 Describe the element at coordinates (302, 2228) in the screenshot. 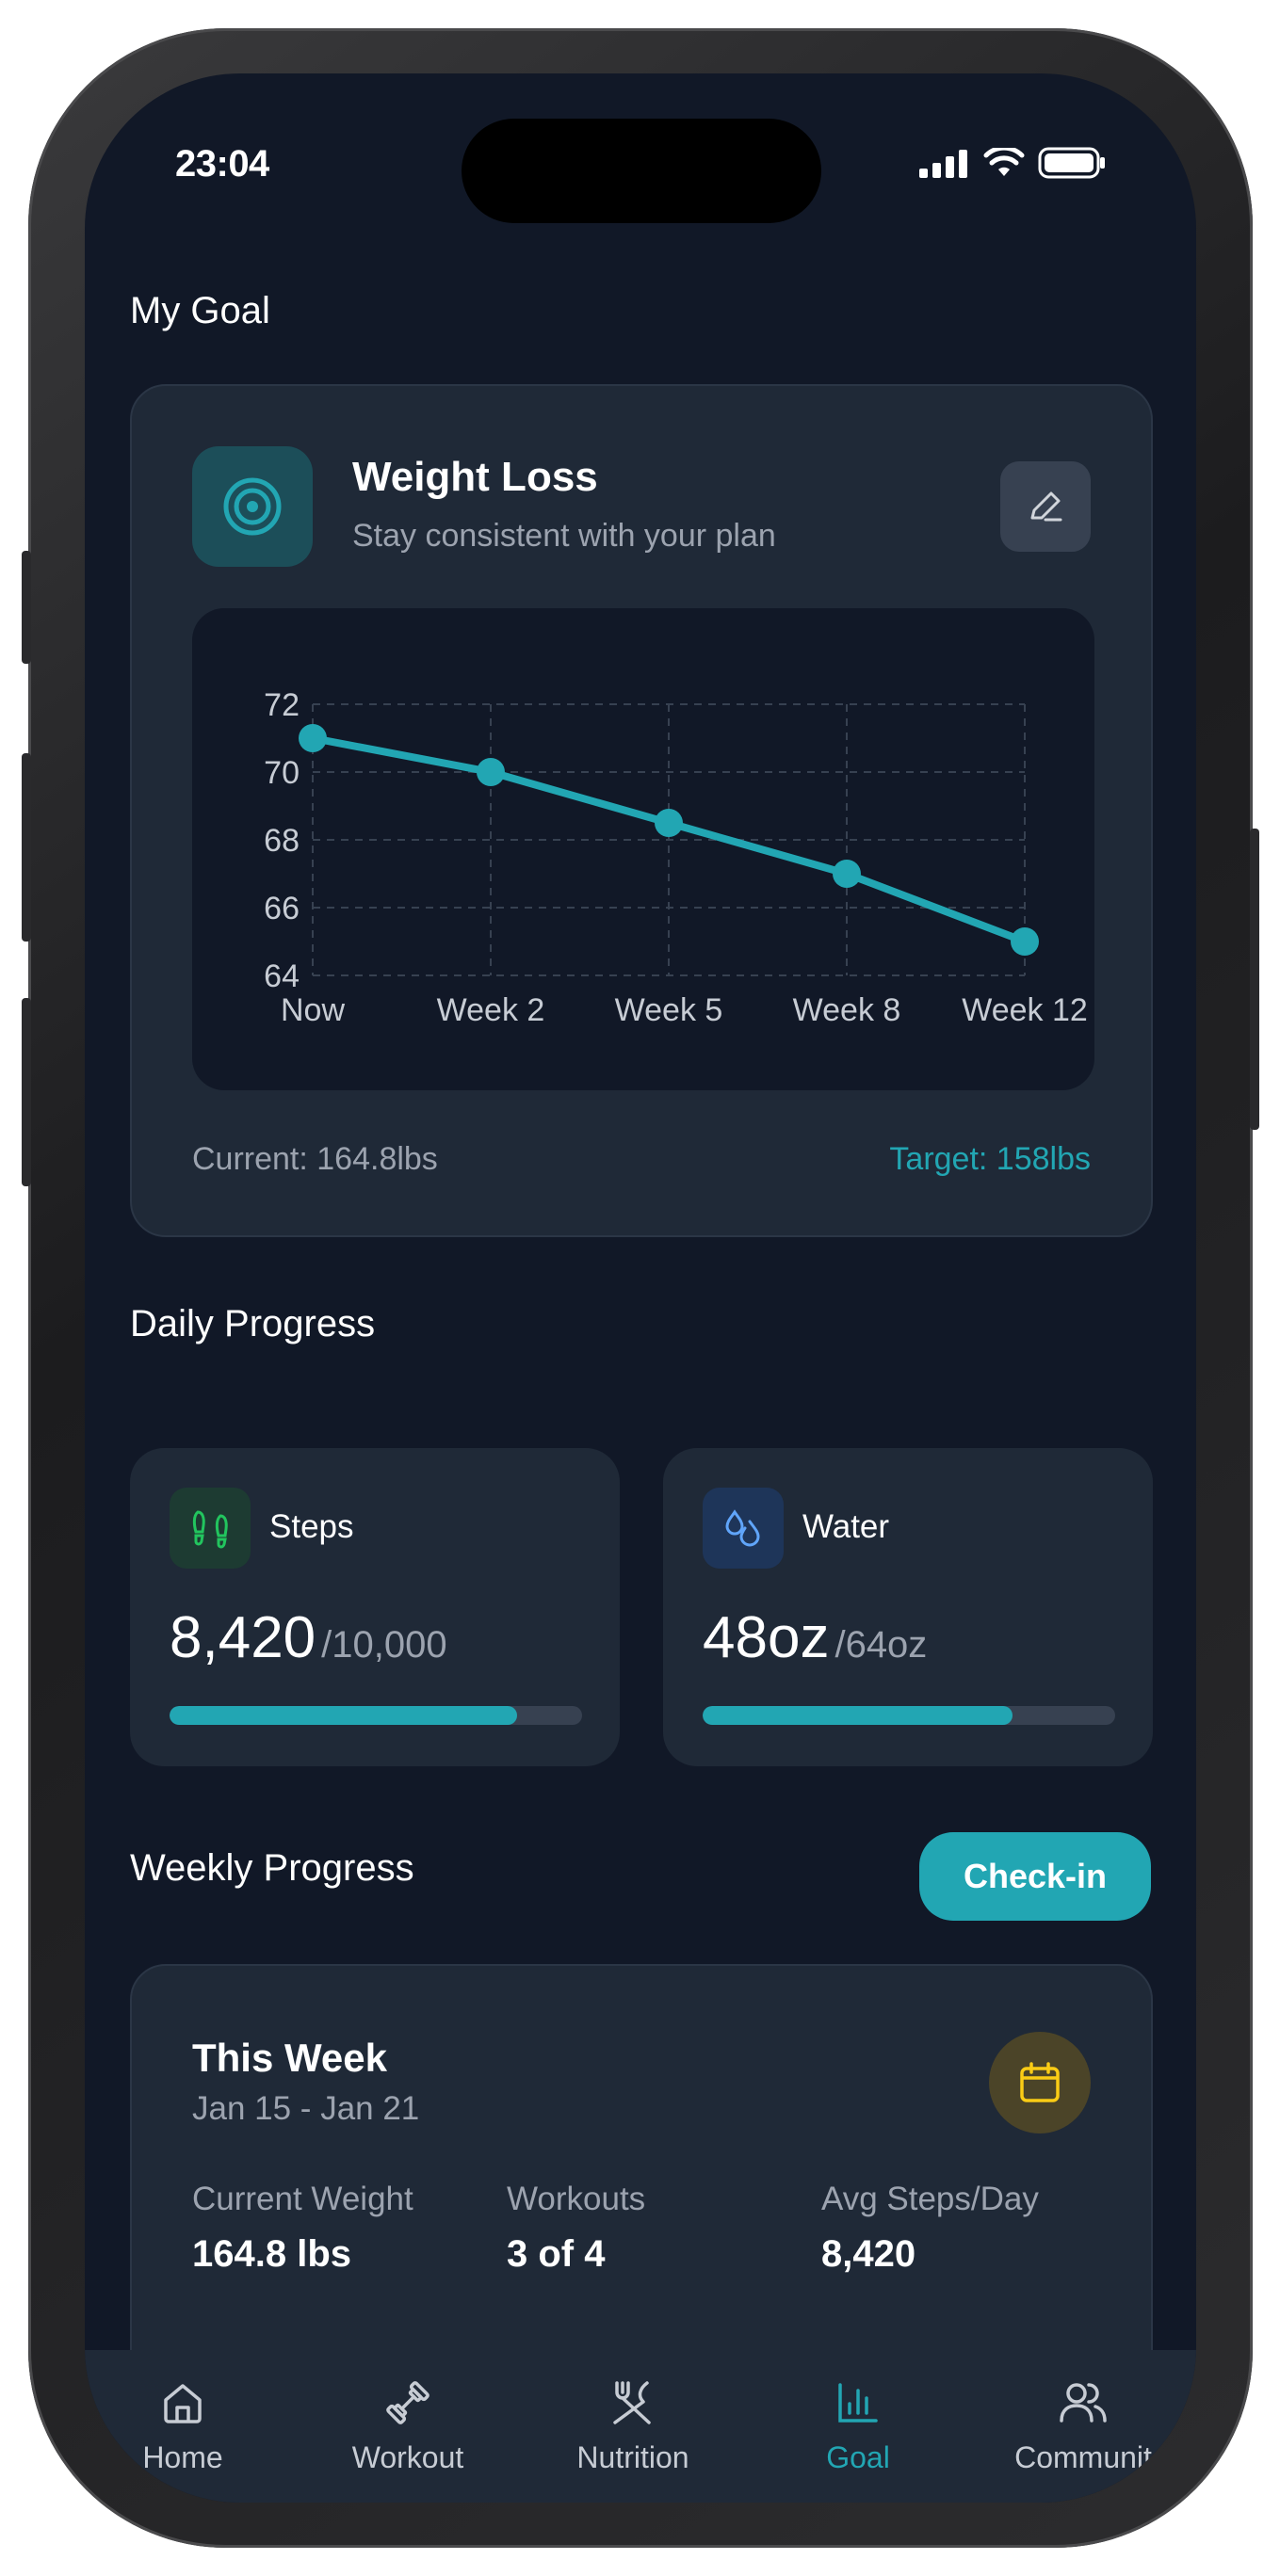

I see `stat-current-weight: Current Weight 164.8 lbs` at that location.